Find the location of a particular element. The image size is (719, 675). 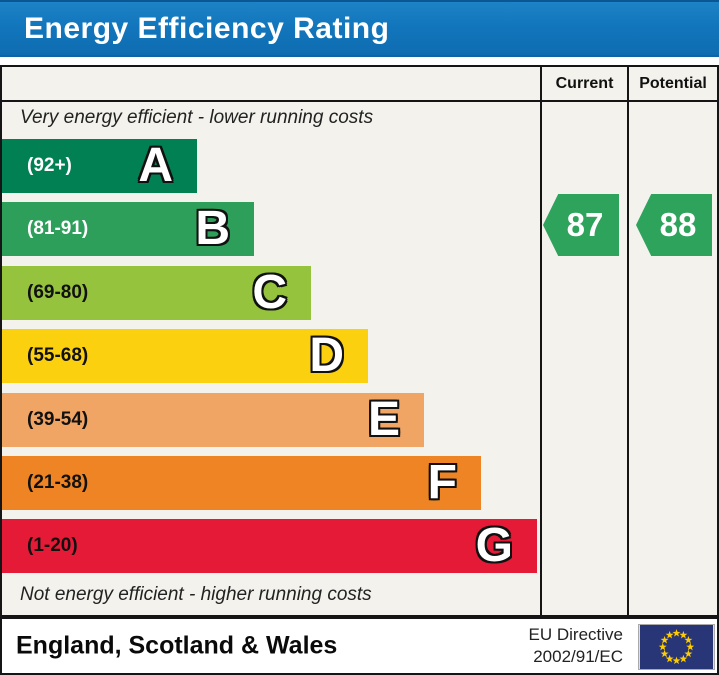

band-range: (81-91) is located at coordinates (58, 229).